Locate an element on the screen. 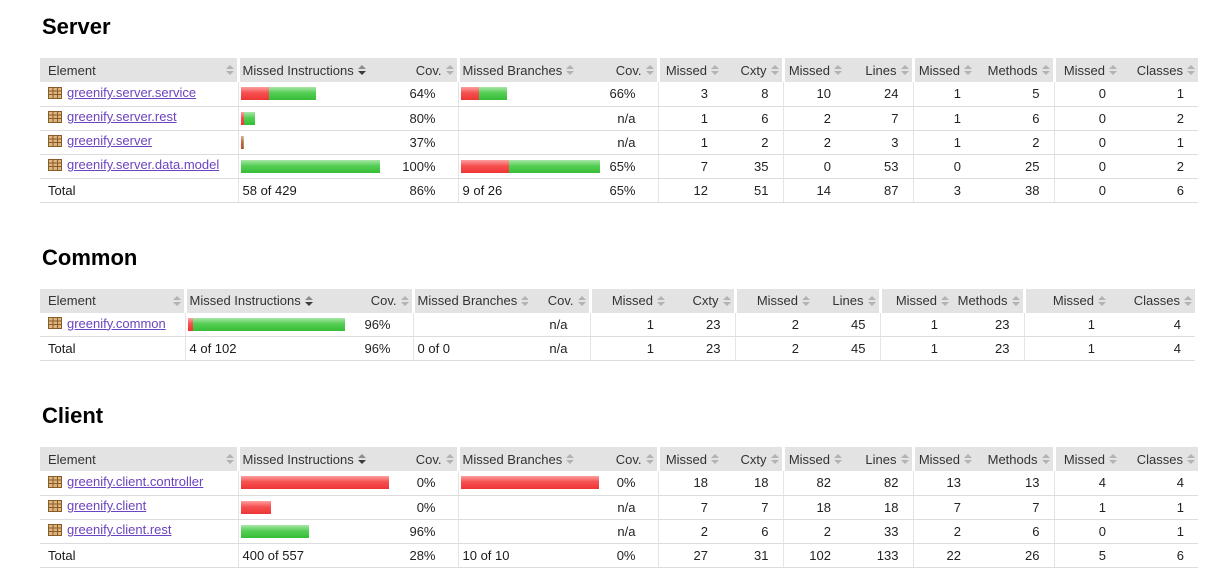 Image resolution: width=1212 pixels, height=568 pixels. lines-cell: 45 is located at coordinates (846, 324).